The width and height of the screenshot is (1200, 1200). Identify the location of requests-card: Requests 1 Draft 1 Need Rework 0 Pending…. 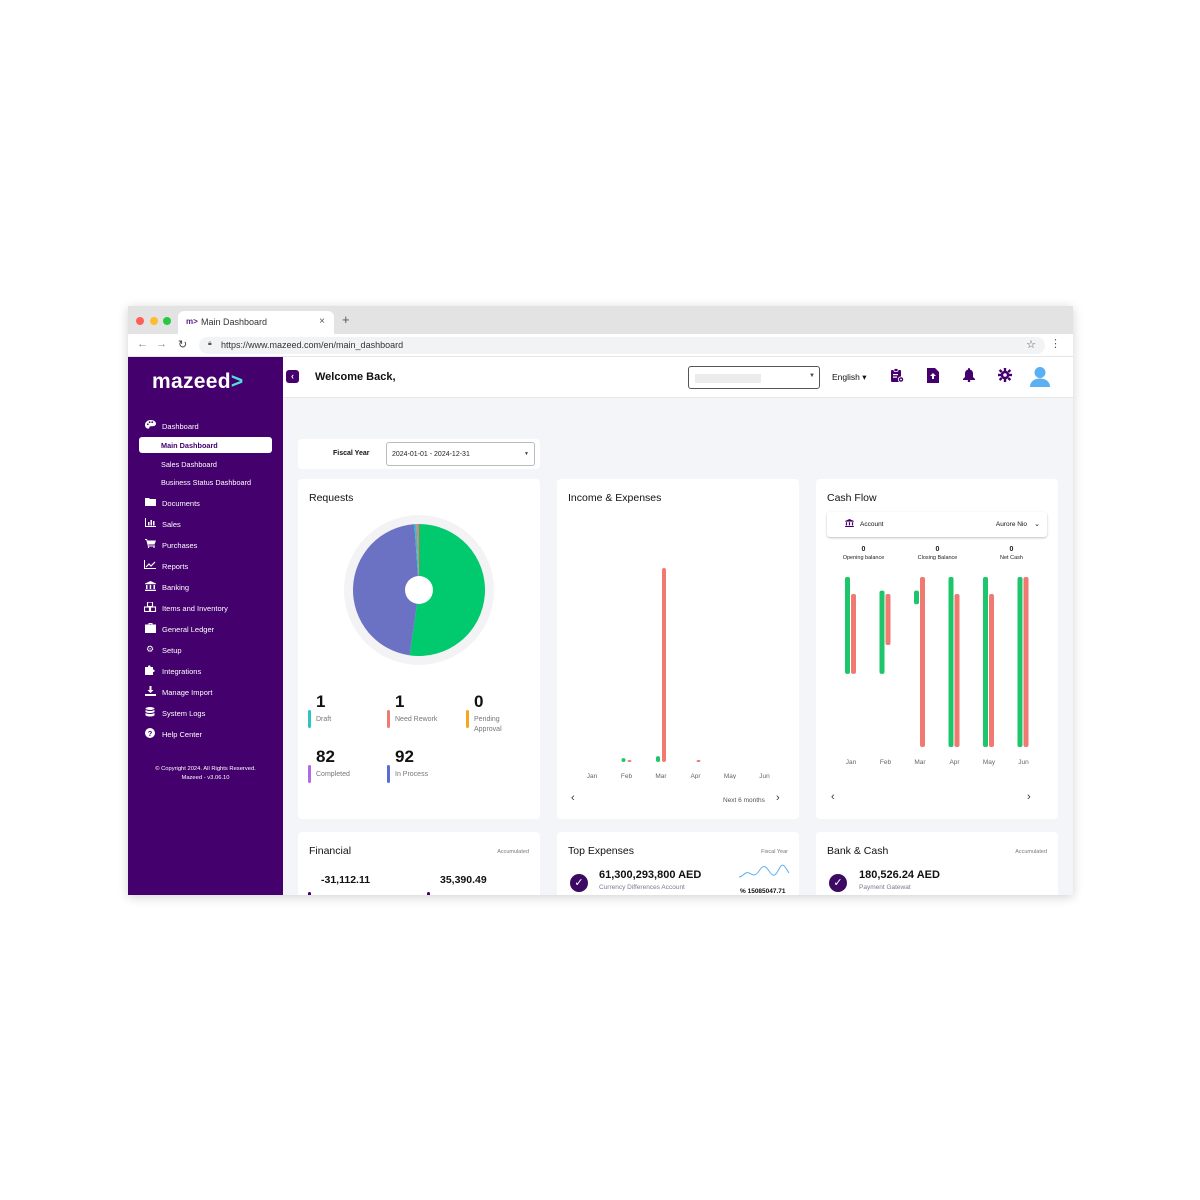
(419, 649).